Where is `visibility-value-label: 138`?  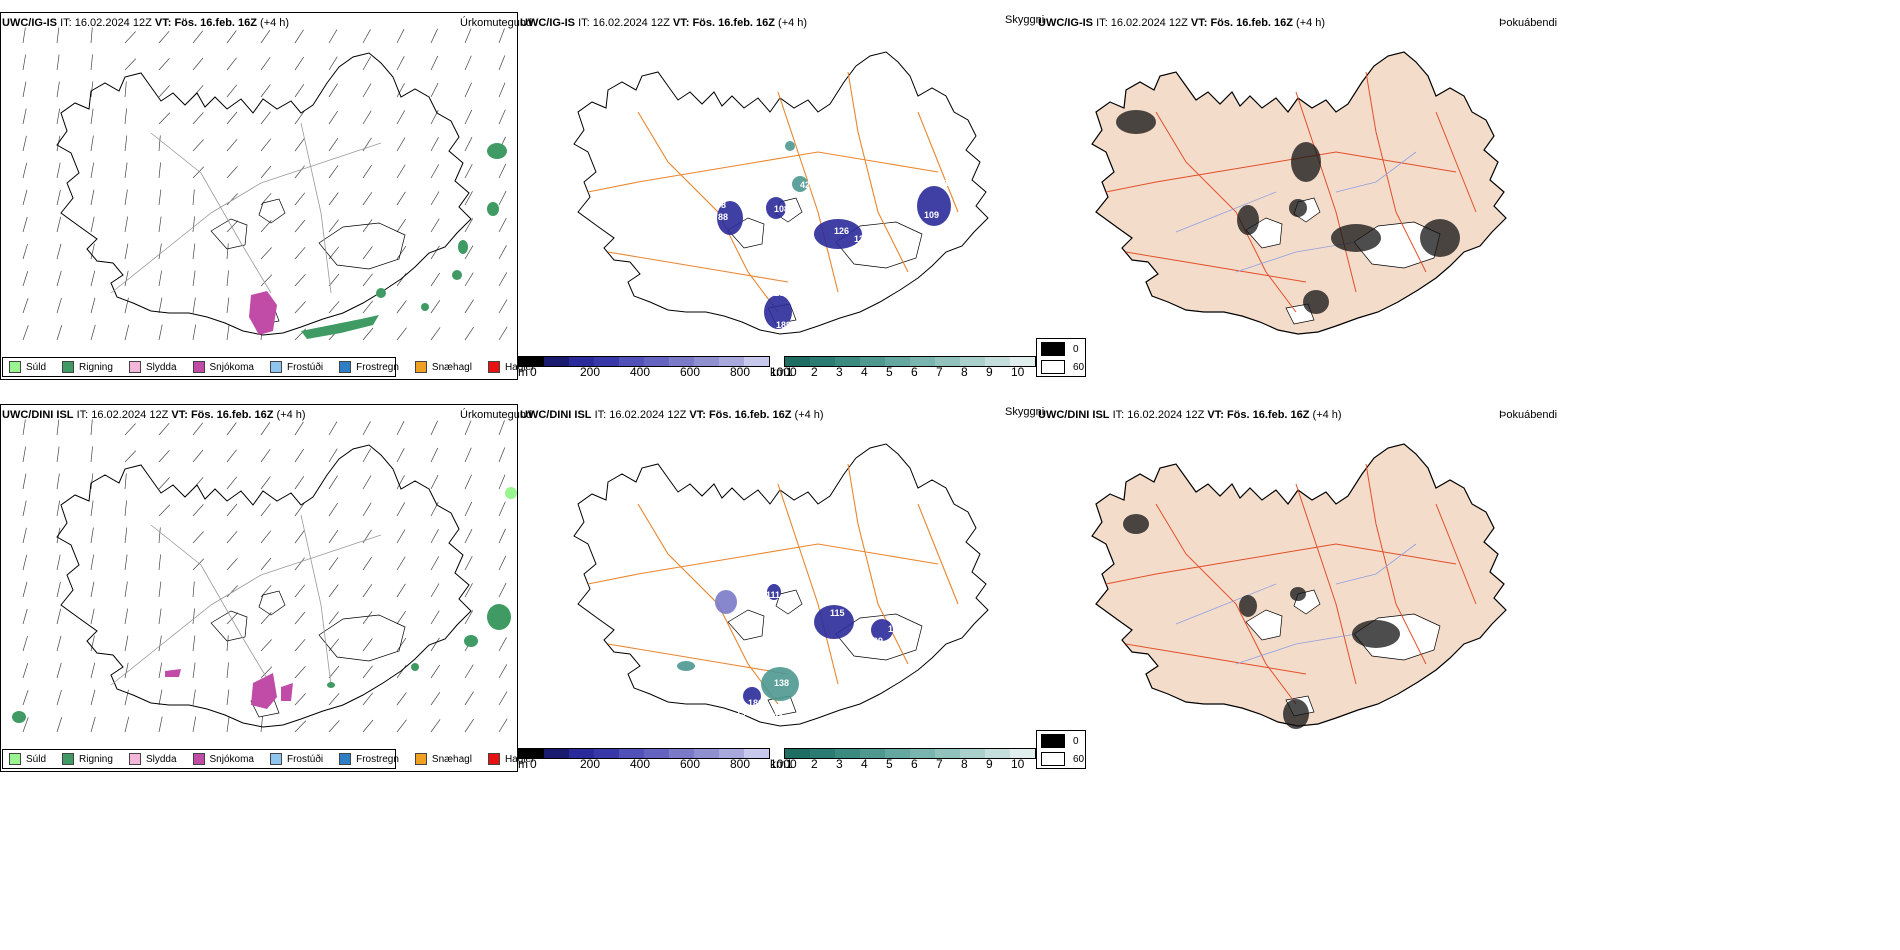 visibility-value-label: 138 is located at coordinates (781, 683).